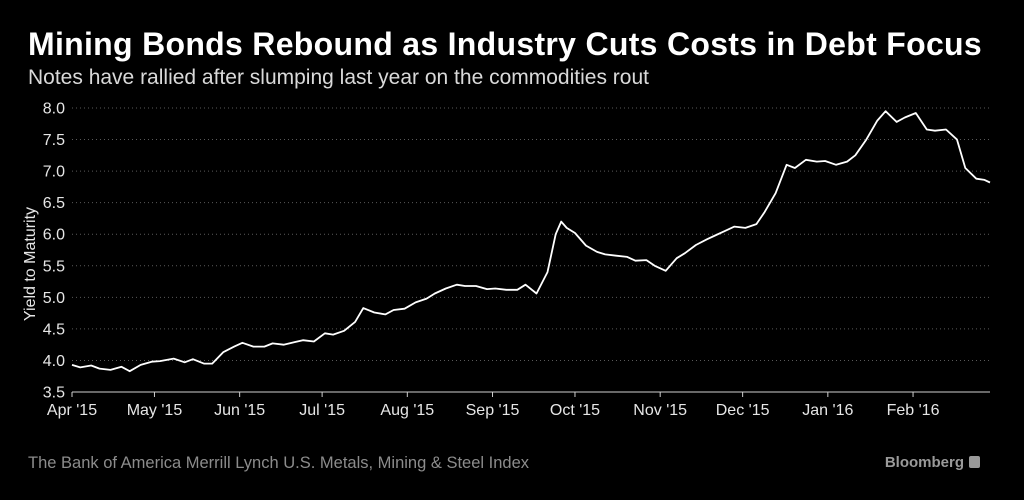 This screenshot has height=500, width=1024. What do you see at coordinates (54, 251) in the screenshot?
I see `y-axis-ticks: 3.5 4.0 4.5 5.0 5.5 6.0 6.5 7.0 7.5 8.0` at bounding box center [54, 251].